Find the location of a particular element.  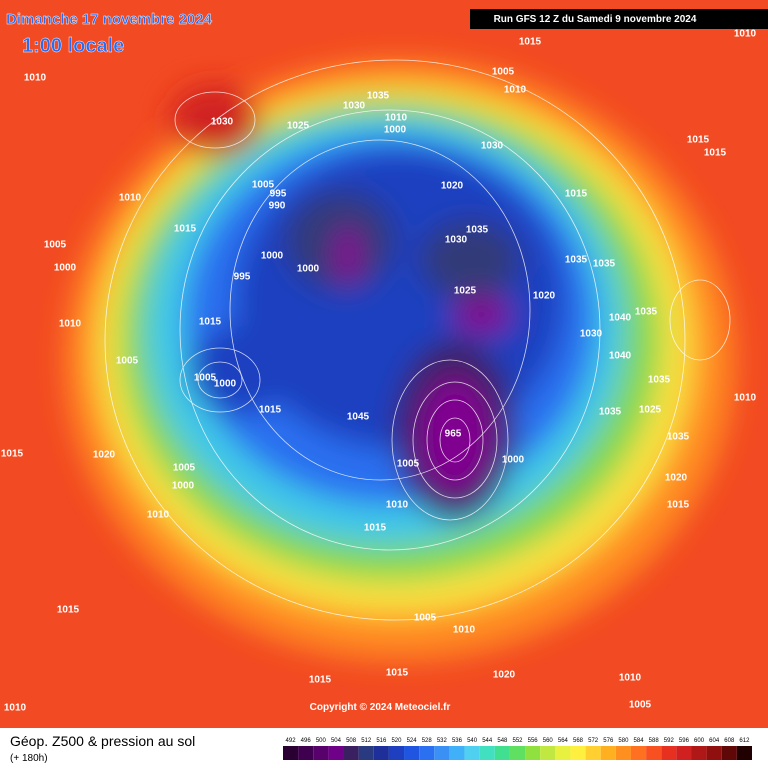

colorbar-label: 612 is located at coordinates (744, 741).